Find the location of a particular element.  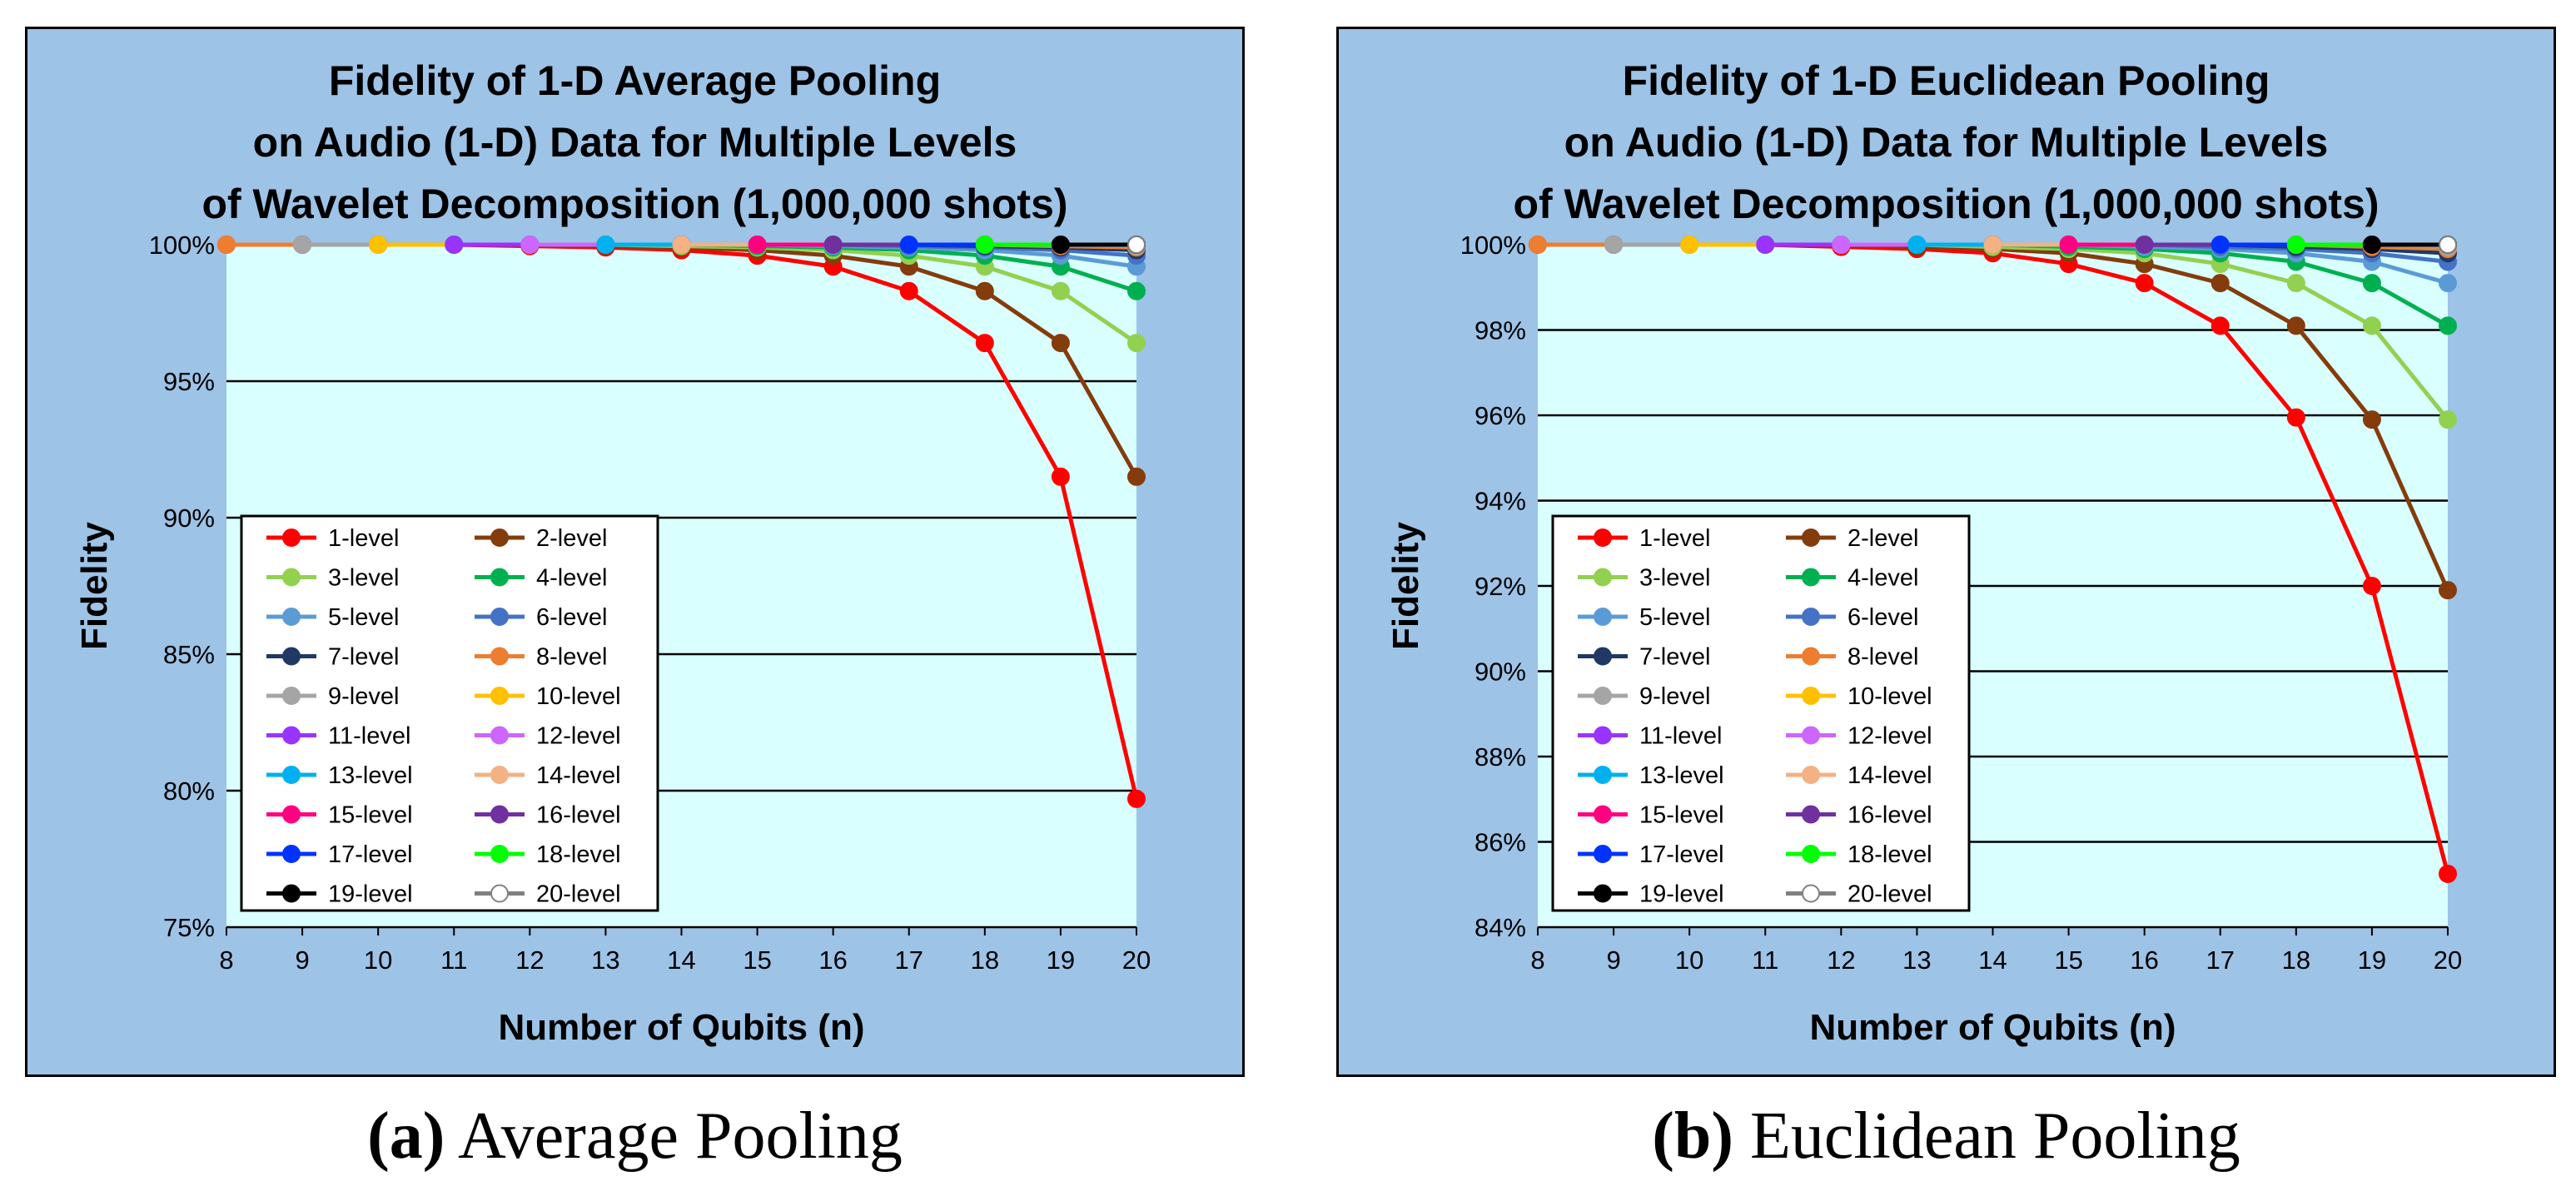

caption-text-b: Euclidean Pooling is located at coordinates (1994, 1136).